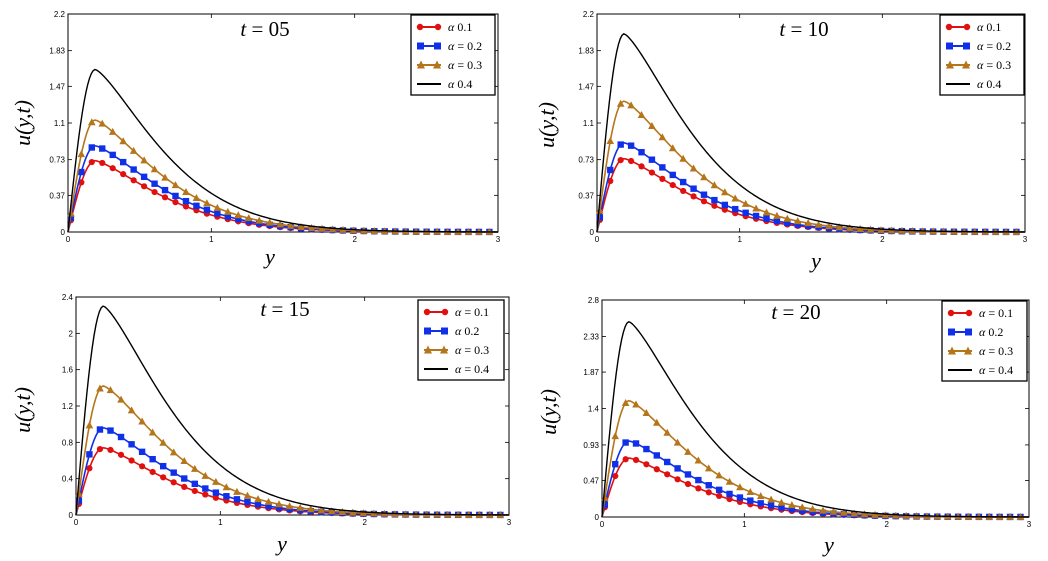 Image resolution: width=1048 pixels, height=561 pixels. What do you see at coordinates (992, 84) in the screenshot?
I see `legend-label-value: 0.4` at bounding box center [992, 84].